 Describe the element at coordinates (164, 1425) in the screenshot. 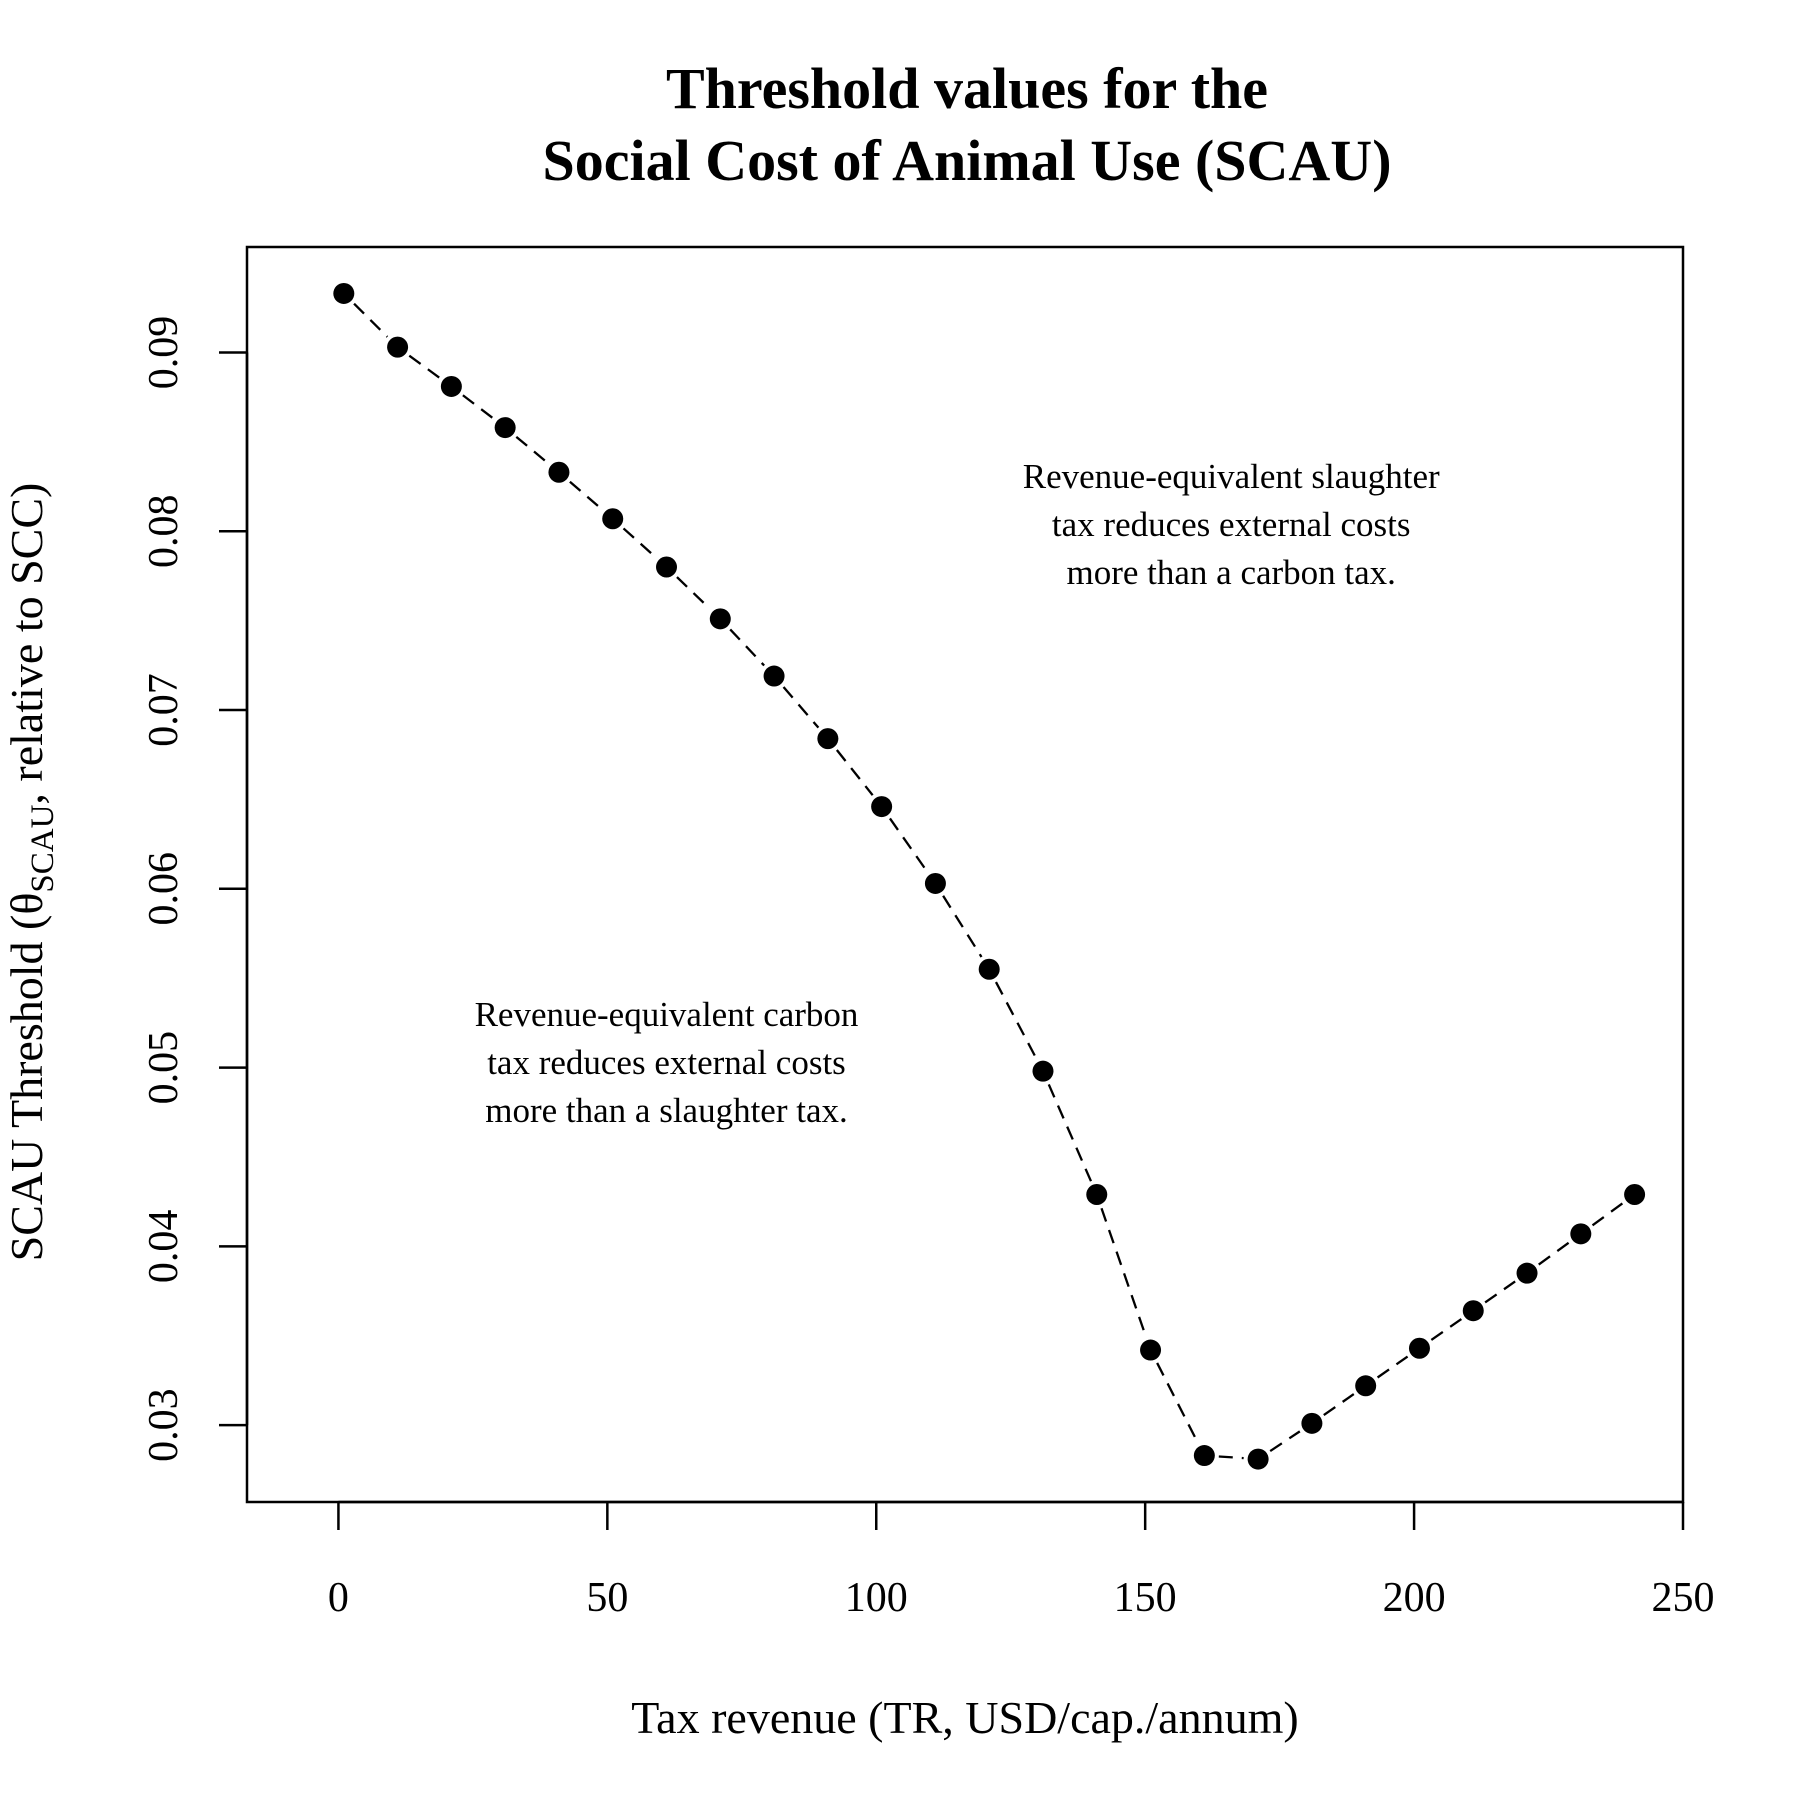

I see `y-tick-label: 0.03` at that location.